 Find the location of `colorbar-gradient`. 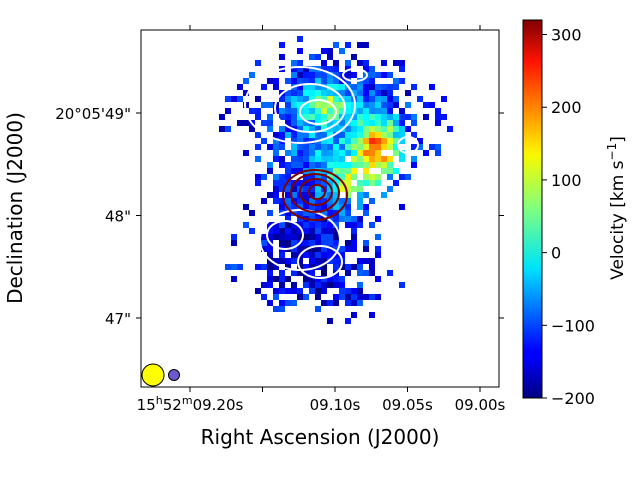

colorbar-gradient is located at coordinates (532, 209).